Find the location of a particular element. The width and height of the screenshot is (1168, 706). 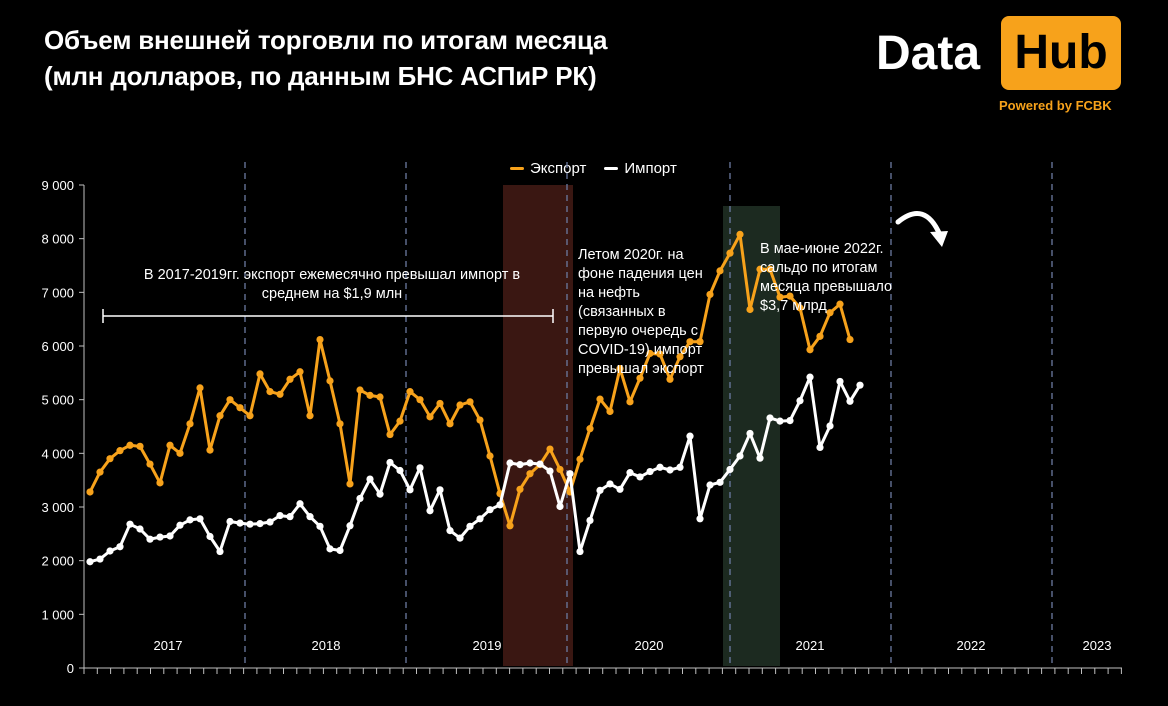

title-line-1: Объем внешней торговли по итогам месяца is located at coordinates (326, 40).